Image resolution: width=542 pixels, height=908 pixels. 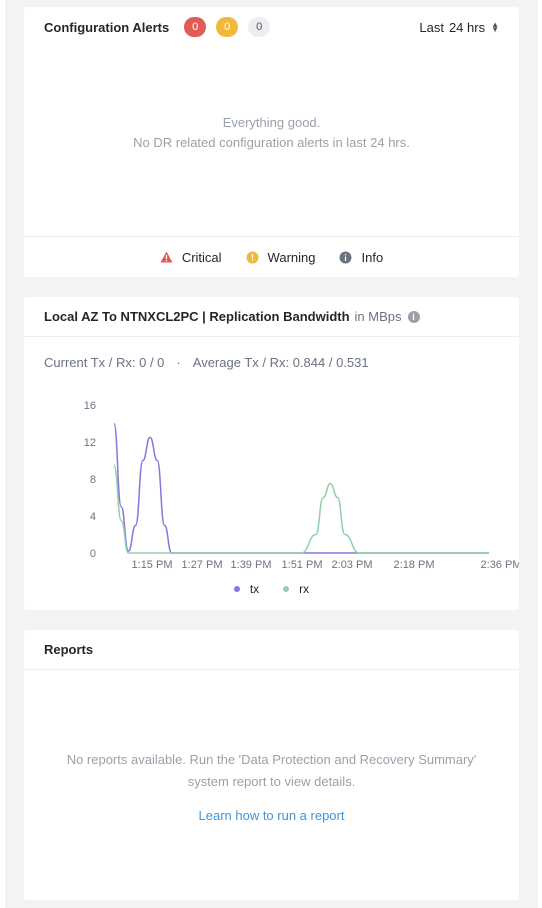 What do you see at coordinates (93, 480) in the screenshot?
I see `y-tick-label: 8` at bounding box center [93, 480].